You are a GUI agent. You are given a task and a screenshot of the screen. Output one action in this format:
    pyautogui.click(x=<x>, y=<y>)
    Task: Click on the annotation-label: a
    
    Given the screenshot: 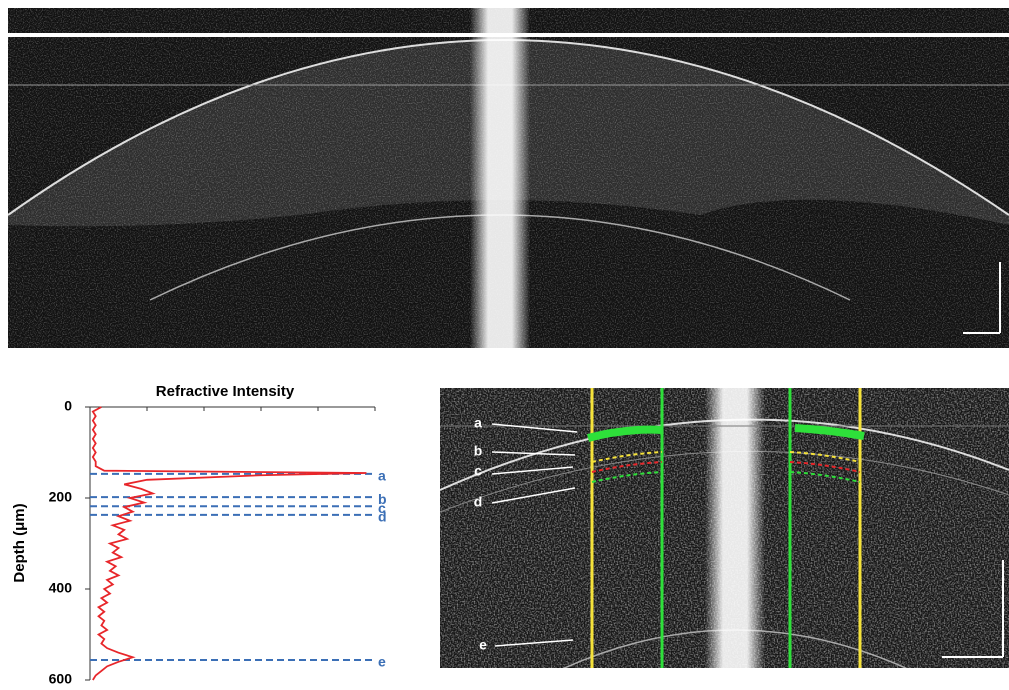 What is the action you would take?
    pyautogui.click(x=382, y=476)
    